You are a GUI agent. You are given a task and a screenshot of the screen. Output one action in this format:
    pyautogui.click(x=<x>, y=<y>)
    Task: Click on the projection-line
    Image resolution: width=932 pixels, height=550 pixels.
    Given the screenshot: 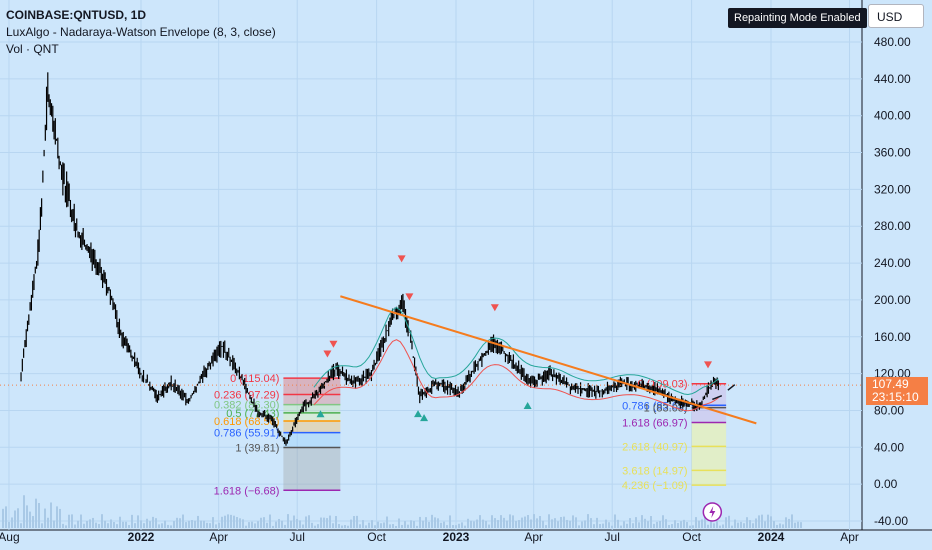 What is the action you would take?
    pyautogui.click(x=724, y=392)
    